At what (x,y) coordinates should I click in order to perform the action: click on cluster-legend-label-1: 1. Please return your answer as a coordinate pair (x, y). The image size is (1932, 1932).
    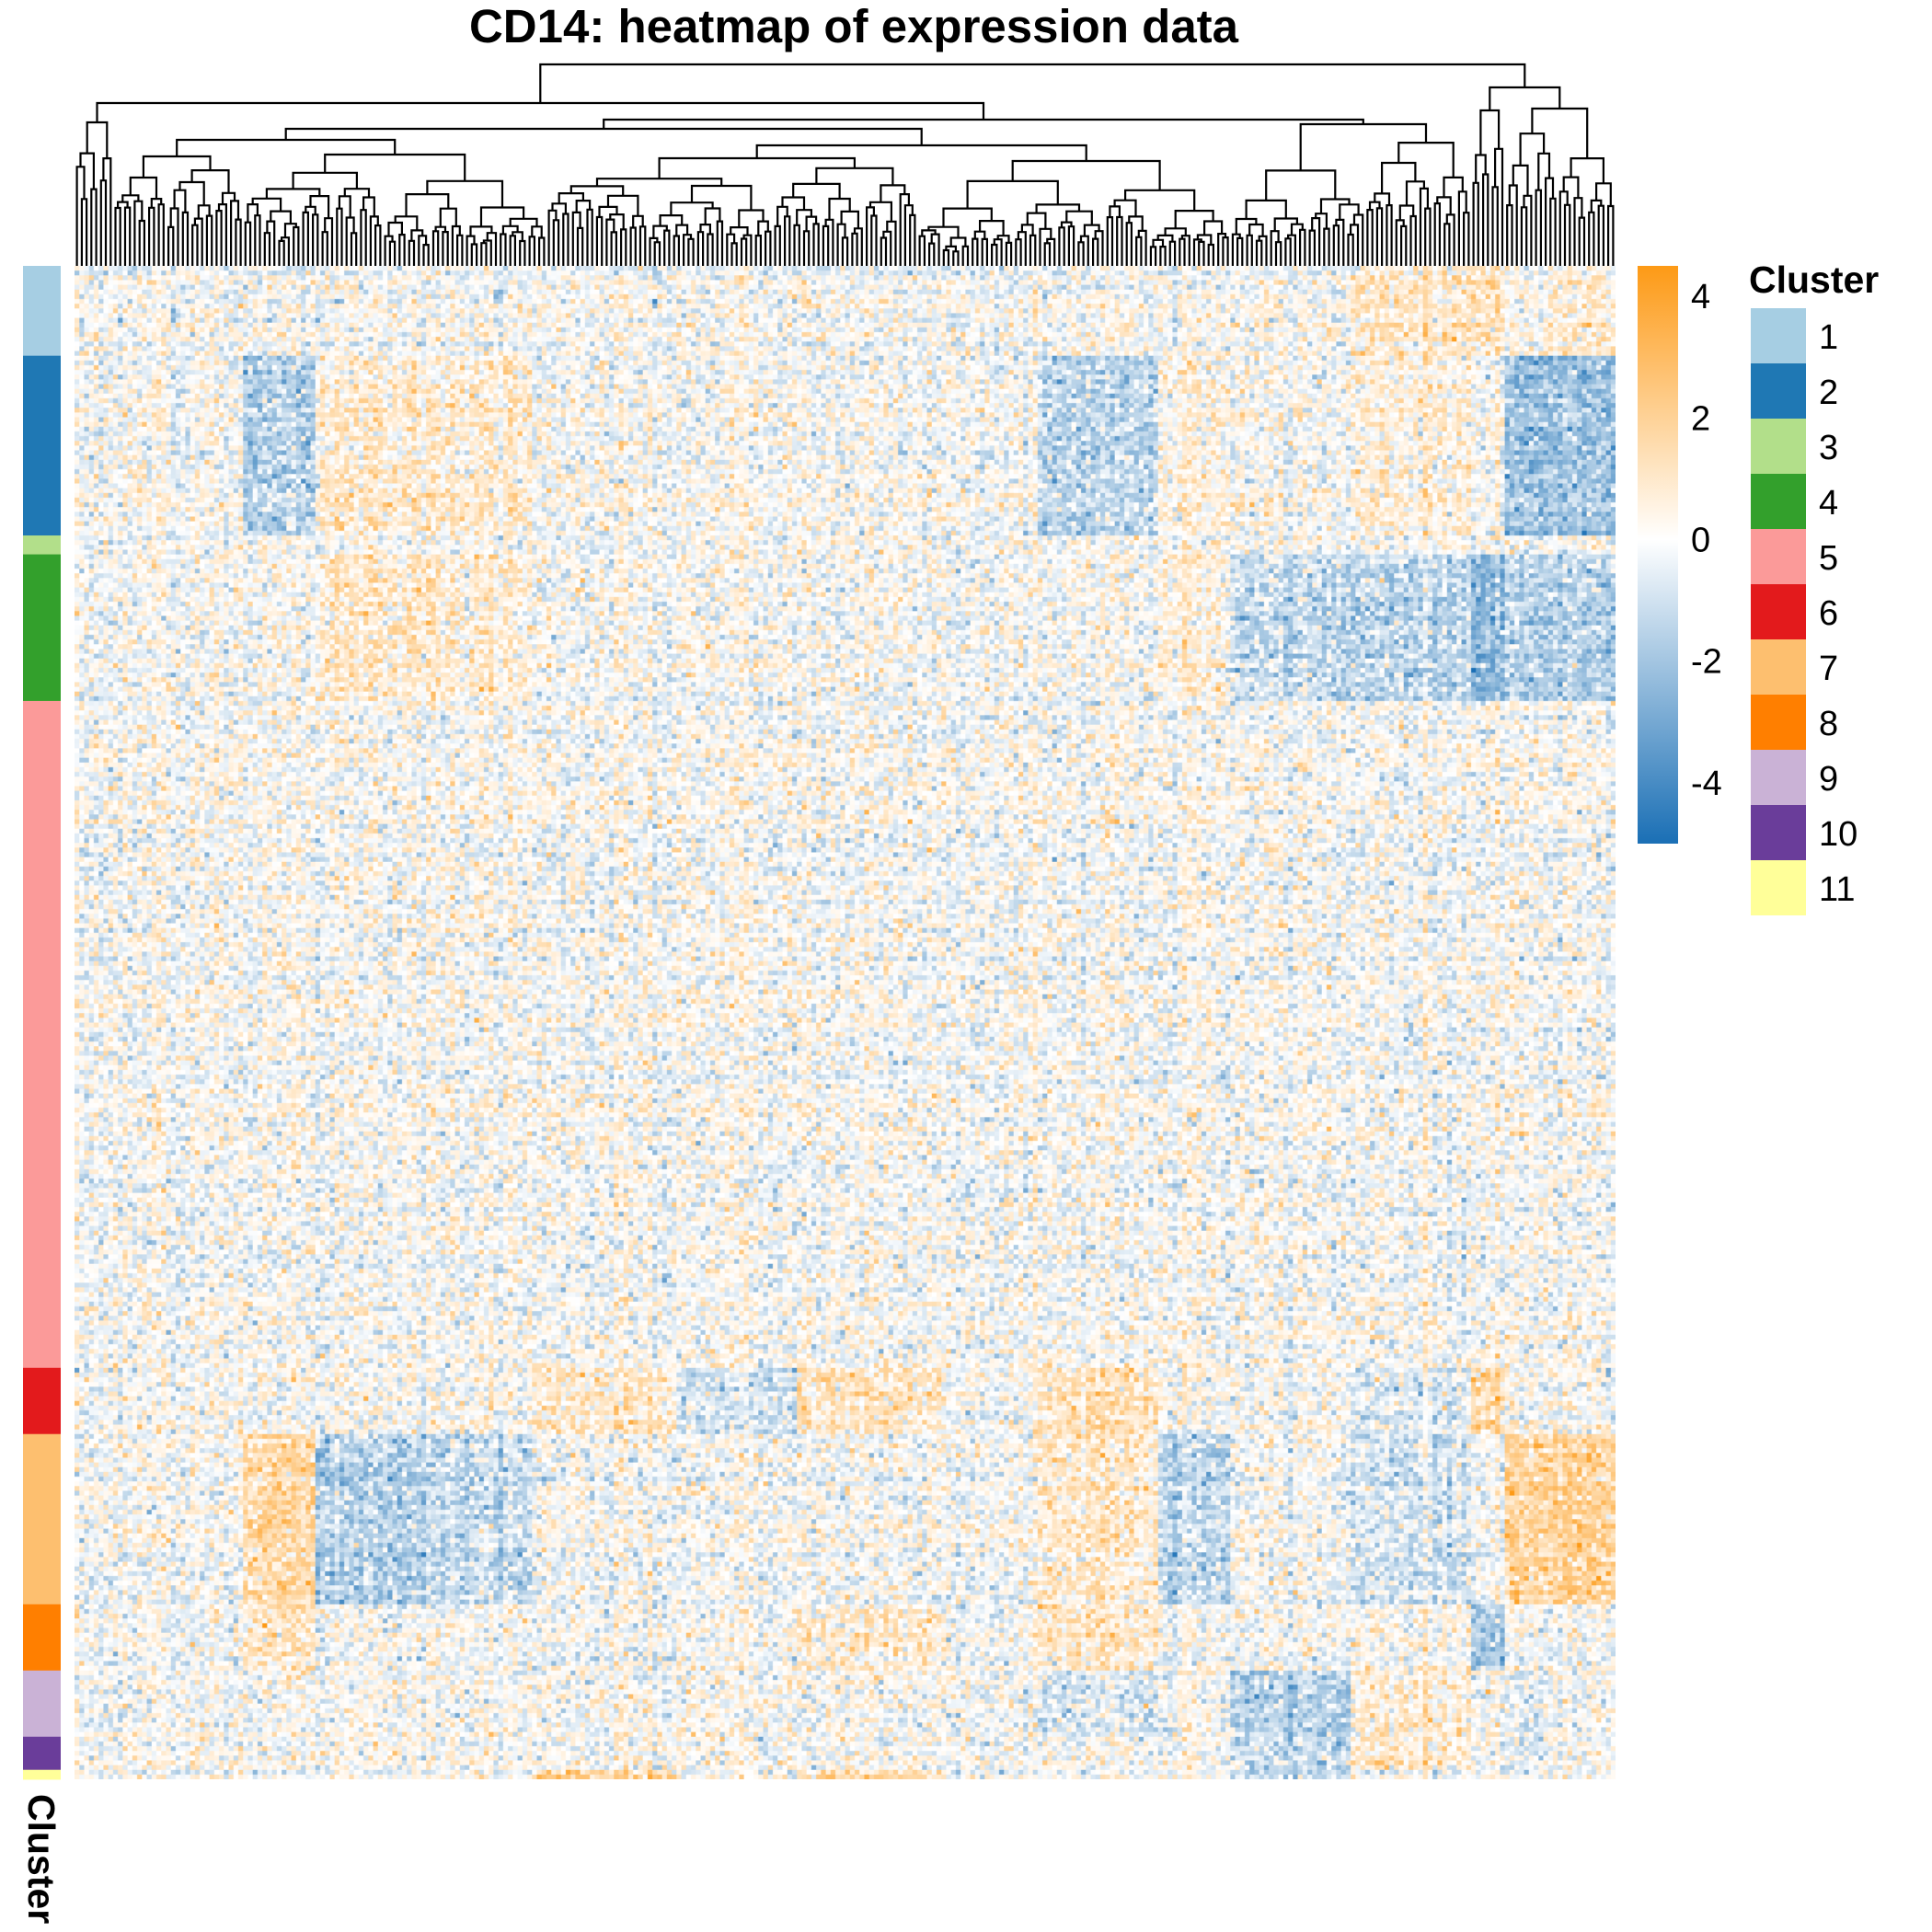
    Looking at the image, I should click on (1828, 337).